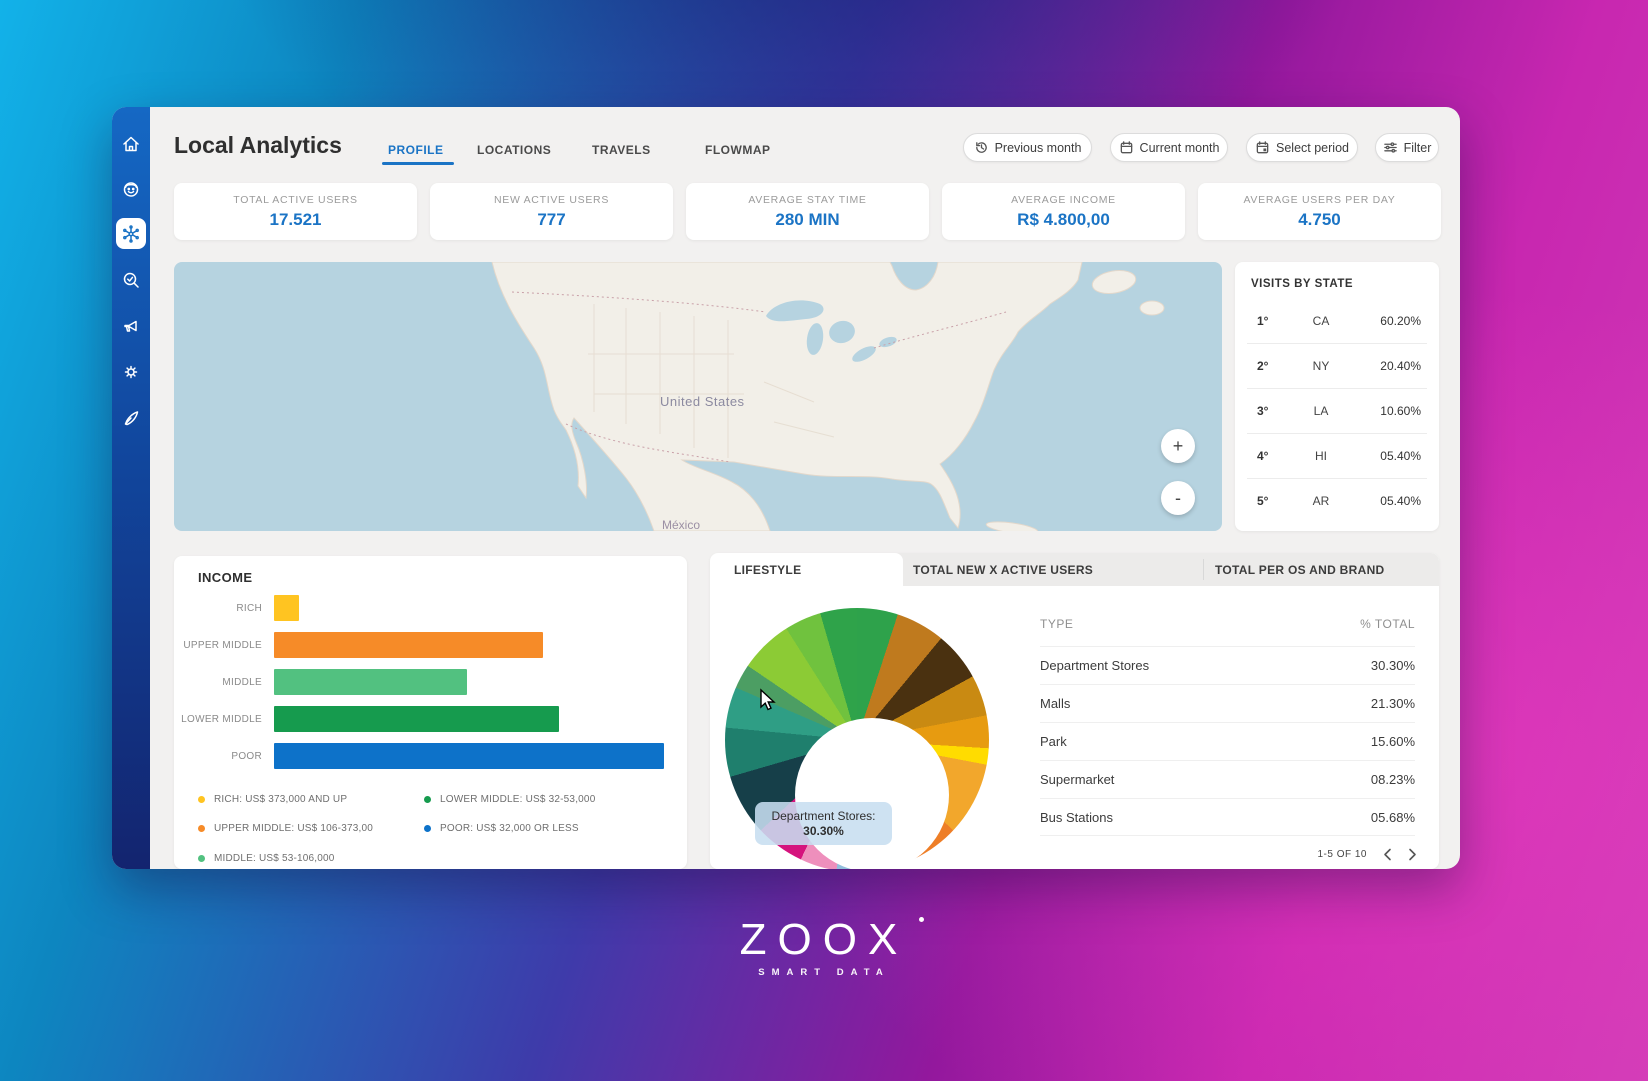  Describe the element at coordinates (681, 524) in the screenshot. I see `map-label-mexico: México` at that location.